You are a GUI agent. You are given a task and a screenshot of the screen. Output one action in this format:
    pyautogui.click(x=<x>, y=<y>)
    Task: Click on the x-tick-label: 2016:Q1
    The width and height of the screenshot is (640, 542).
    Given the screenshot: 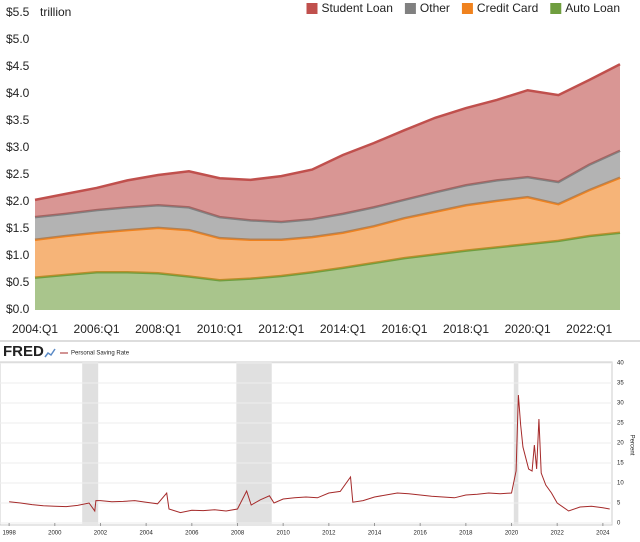 What is the action you would take?
    pyautogui.click(x=404, y=329)
    